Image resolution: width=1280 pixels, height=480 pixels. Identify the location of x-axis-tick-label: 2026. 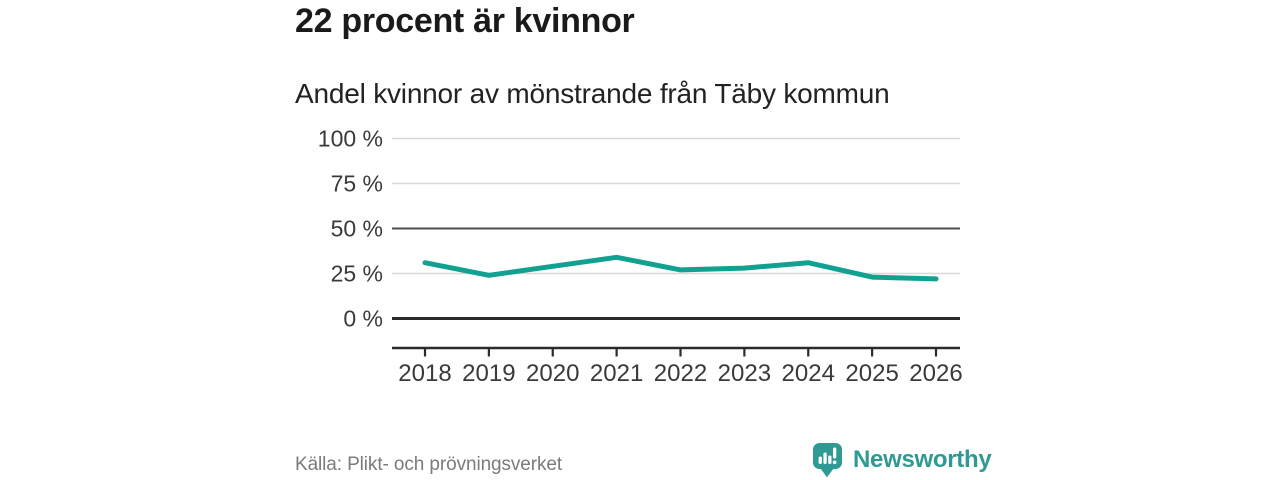
(935, 373).